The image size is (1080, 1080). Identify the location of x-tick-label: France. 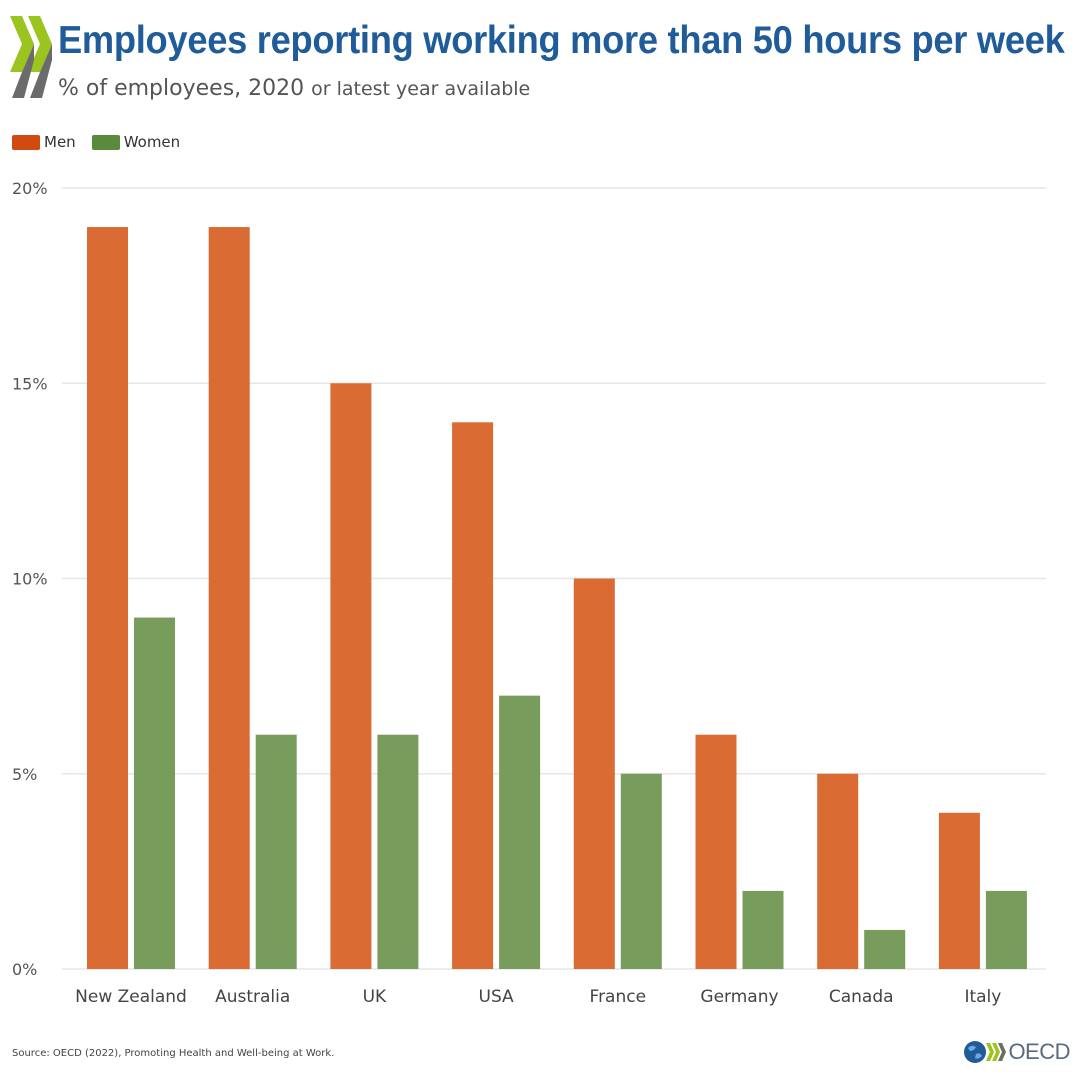
(618, 997).